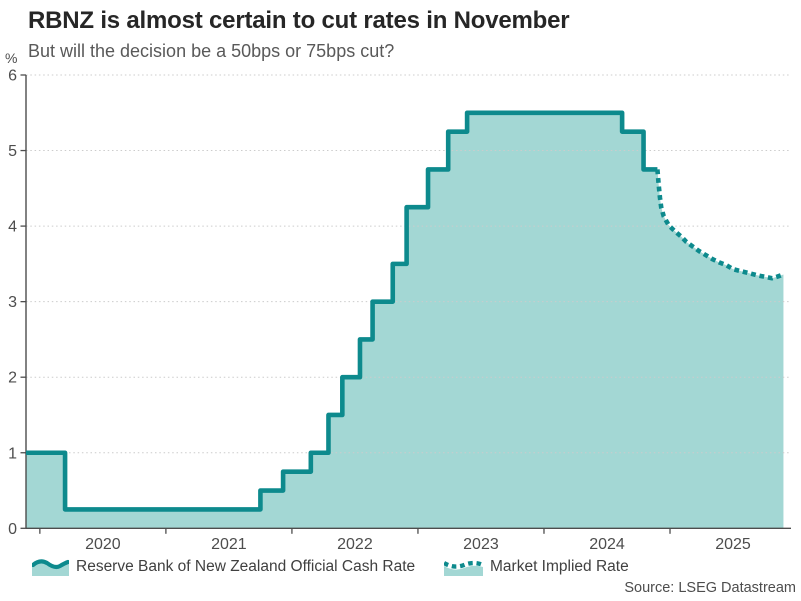 The width and height of the screenshot is (801, 601). I want to click on x-tick-label: 2021, so click(229, 544).